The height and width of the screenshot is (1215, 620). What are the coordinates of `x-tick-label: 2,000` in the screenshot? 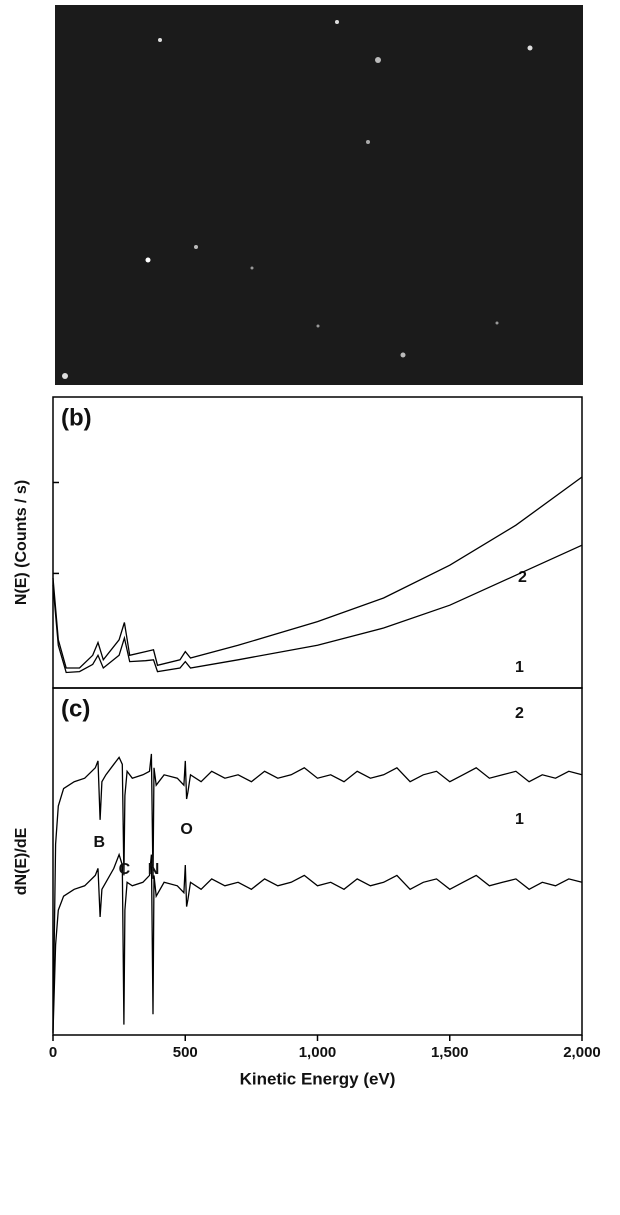 It's located at (582, 1052).